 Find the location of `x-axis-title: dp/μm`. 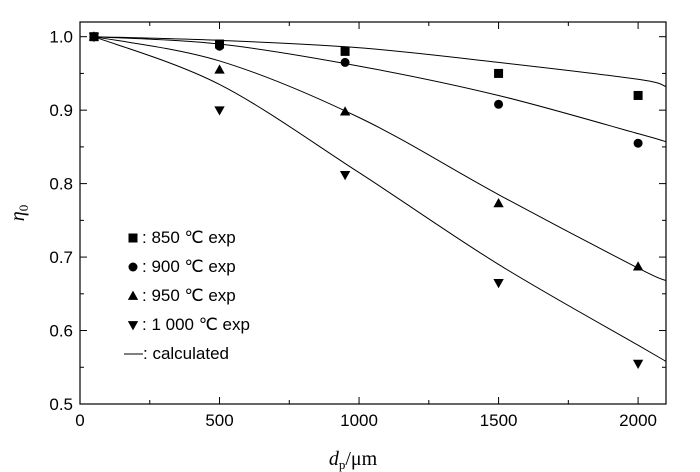

x-axis-title: dp/μm is located at coordinates (353, 460).